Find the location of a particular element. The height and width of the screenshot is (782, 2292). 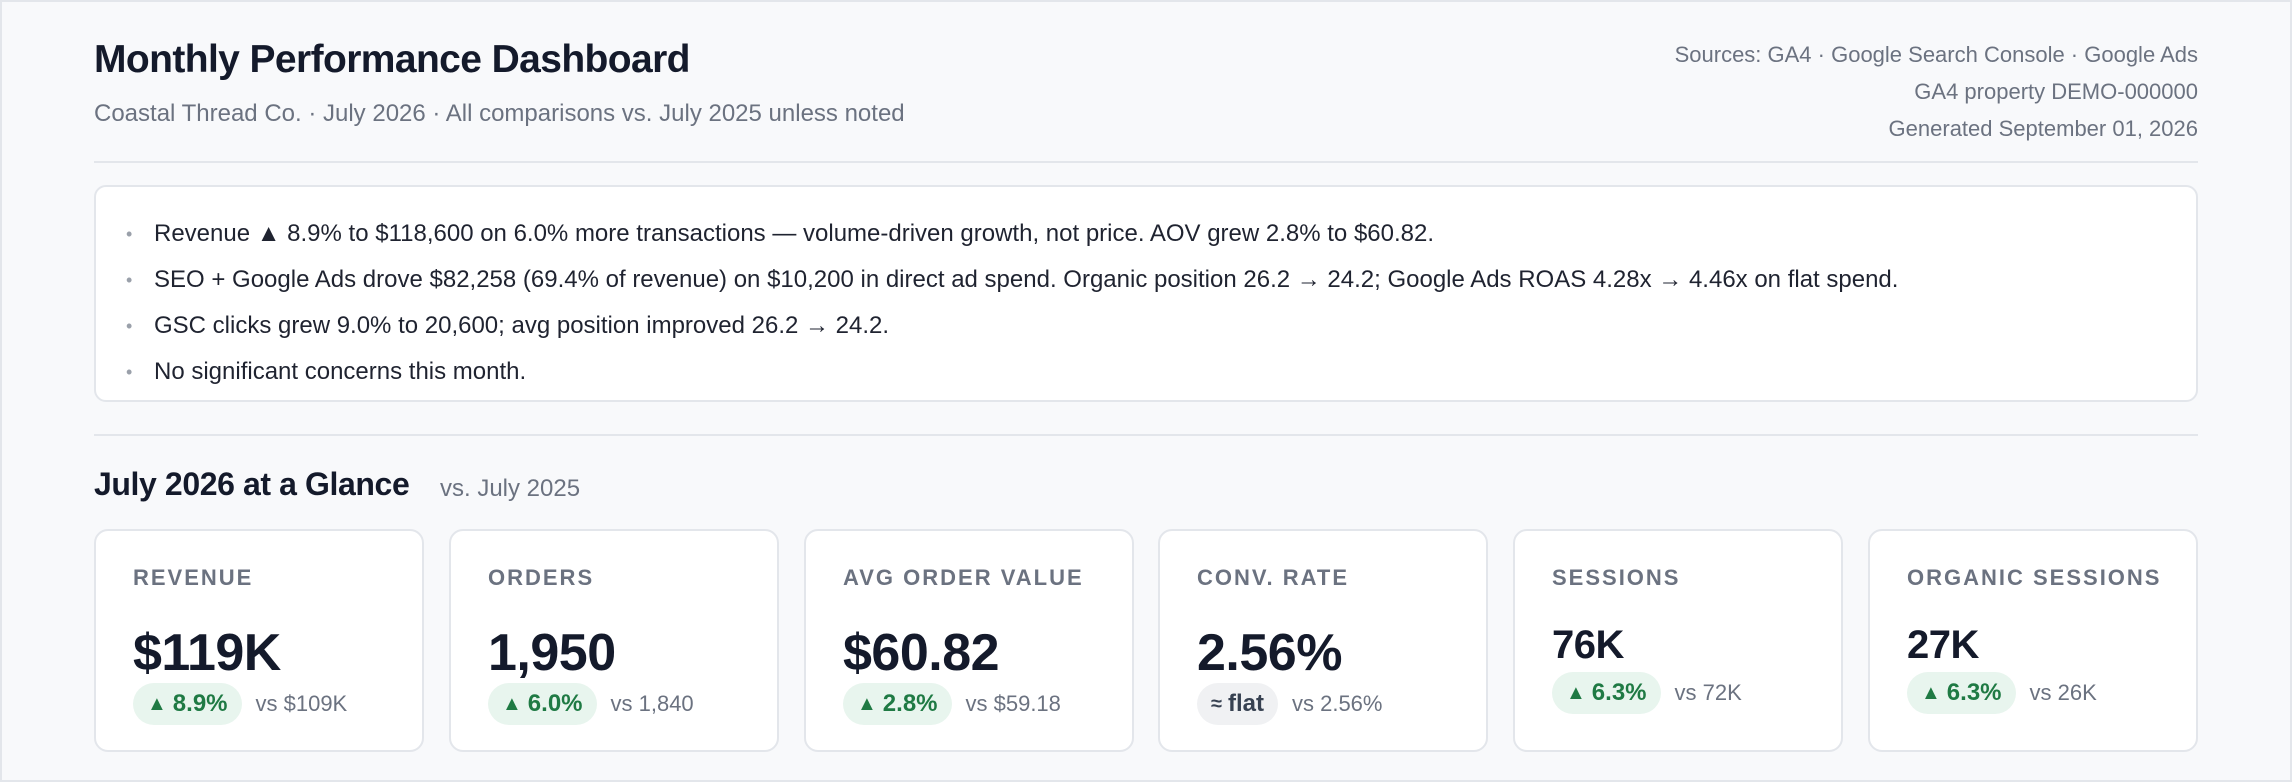

kpi-card-conv-rate: CONV. RATE 2.56% ≈ flat vs 2.56% is located at coordinates (1323, 640).